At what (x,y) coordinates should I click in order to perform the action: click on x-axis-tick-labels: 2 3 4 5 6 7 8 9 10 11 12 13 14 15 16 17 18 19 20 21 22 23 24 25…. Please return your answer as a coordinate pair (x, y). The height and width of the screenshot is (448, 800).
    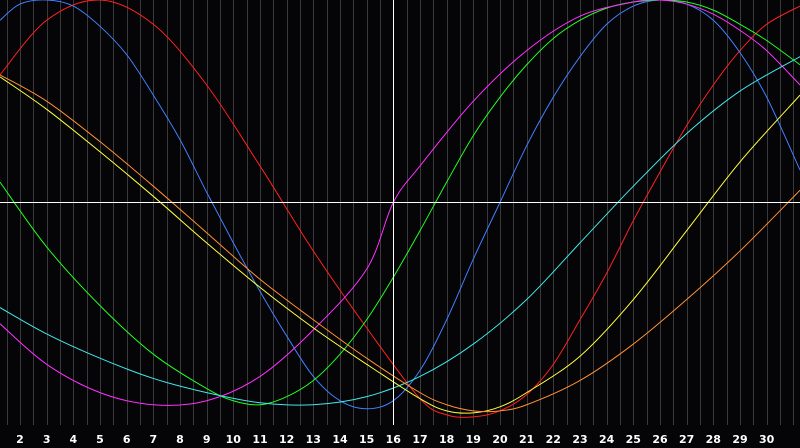
    Looking at the image, I should click on (395, 439).